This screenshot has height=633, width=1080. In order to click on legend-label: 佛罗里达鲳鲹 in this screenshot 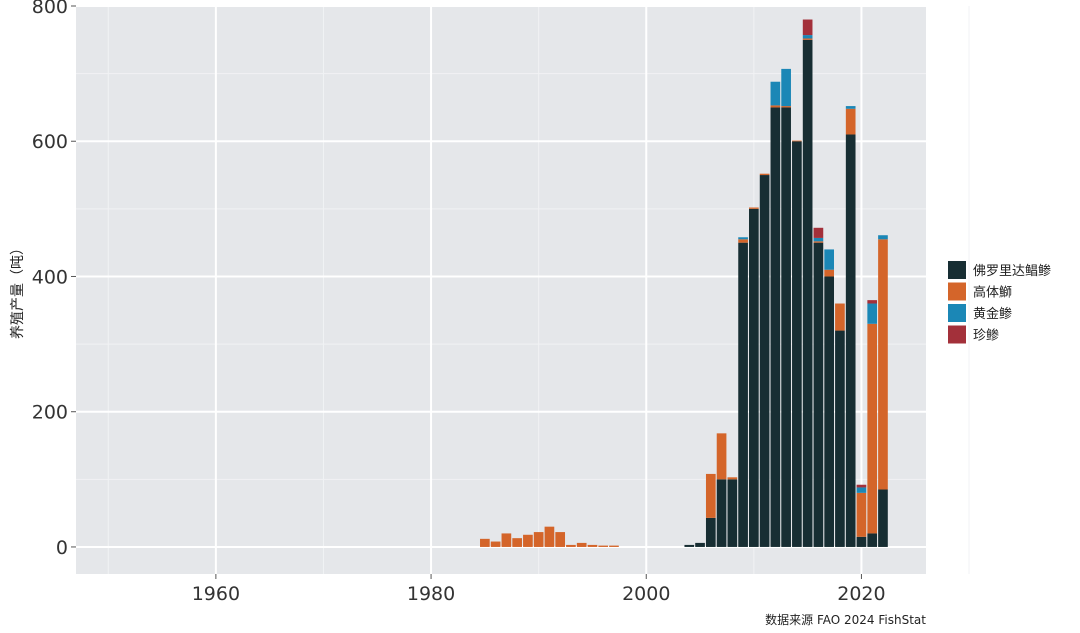, I will do `click(1012, 271)`.